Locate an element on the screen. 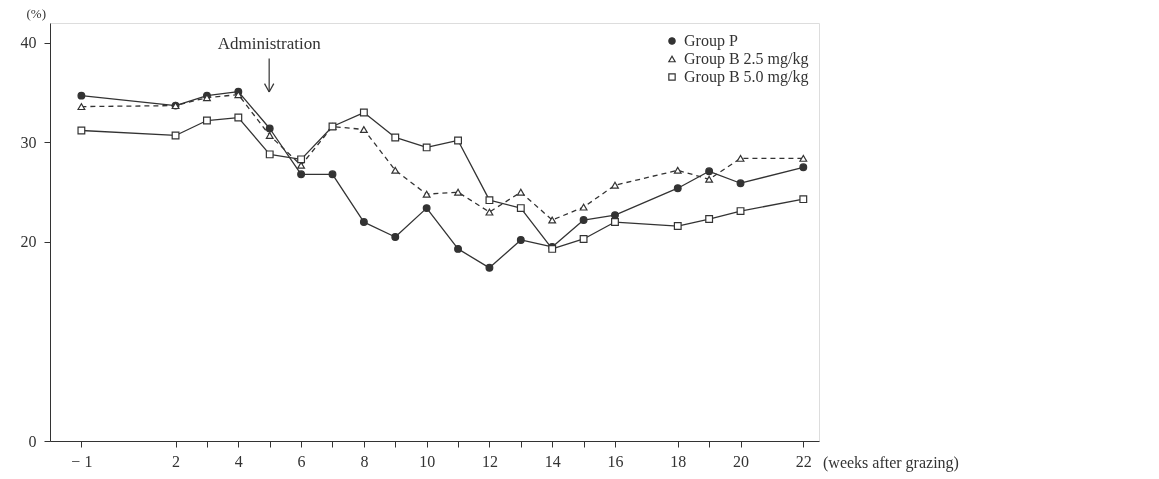  x-tick-label: 4 is located at coordinates (238, 461).